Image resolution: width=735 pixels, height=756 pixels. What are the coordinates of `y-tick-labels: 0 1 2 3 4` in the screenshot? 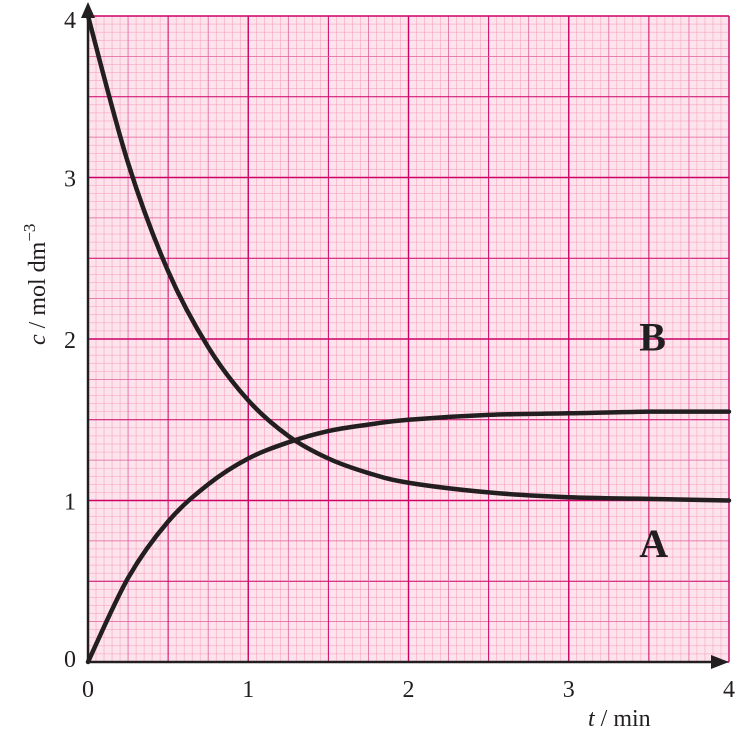 It's located at (70, 340).